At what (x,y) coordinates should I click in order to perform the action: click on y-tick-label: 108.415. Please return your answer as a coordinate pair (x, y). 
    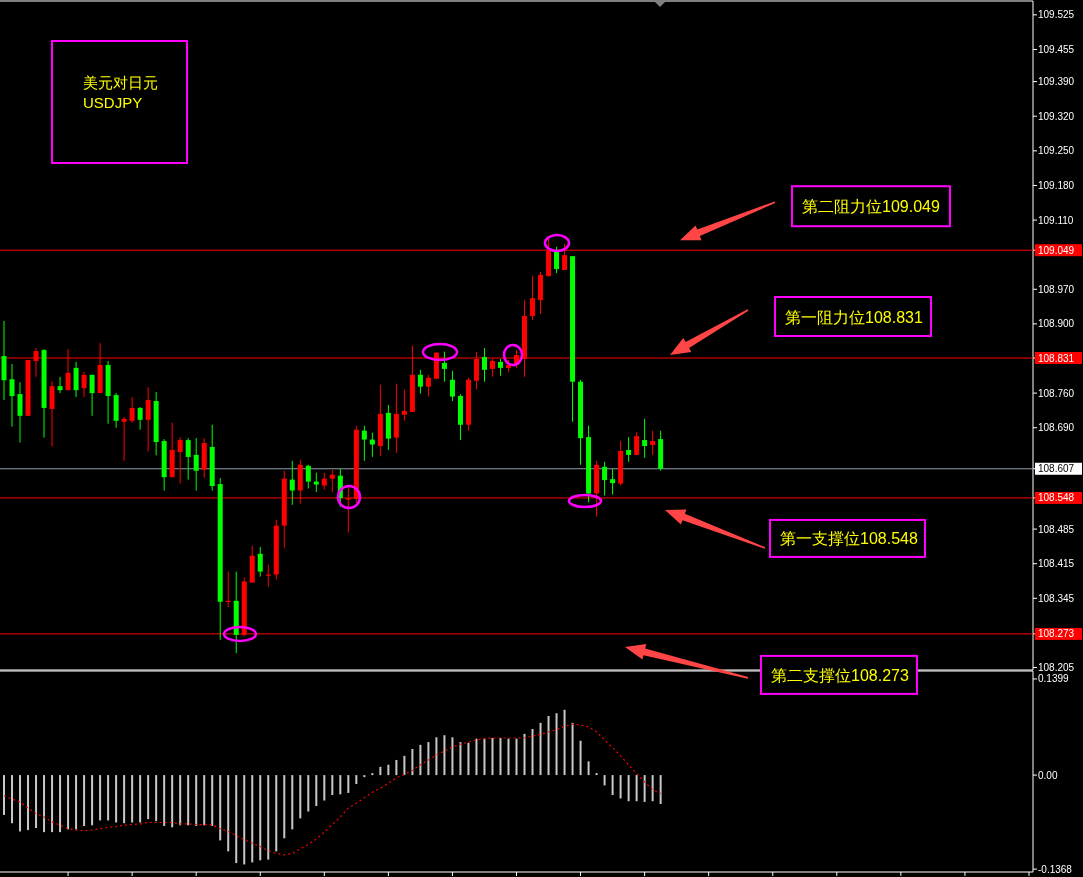
    Looking at the image, I should click on (1056, 564).